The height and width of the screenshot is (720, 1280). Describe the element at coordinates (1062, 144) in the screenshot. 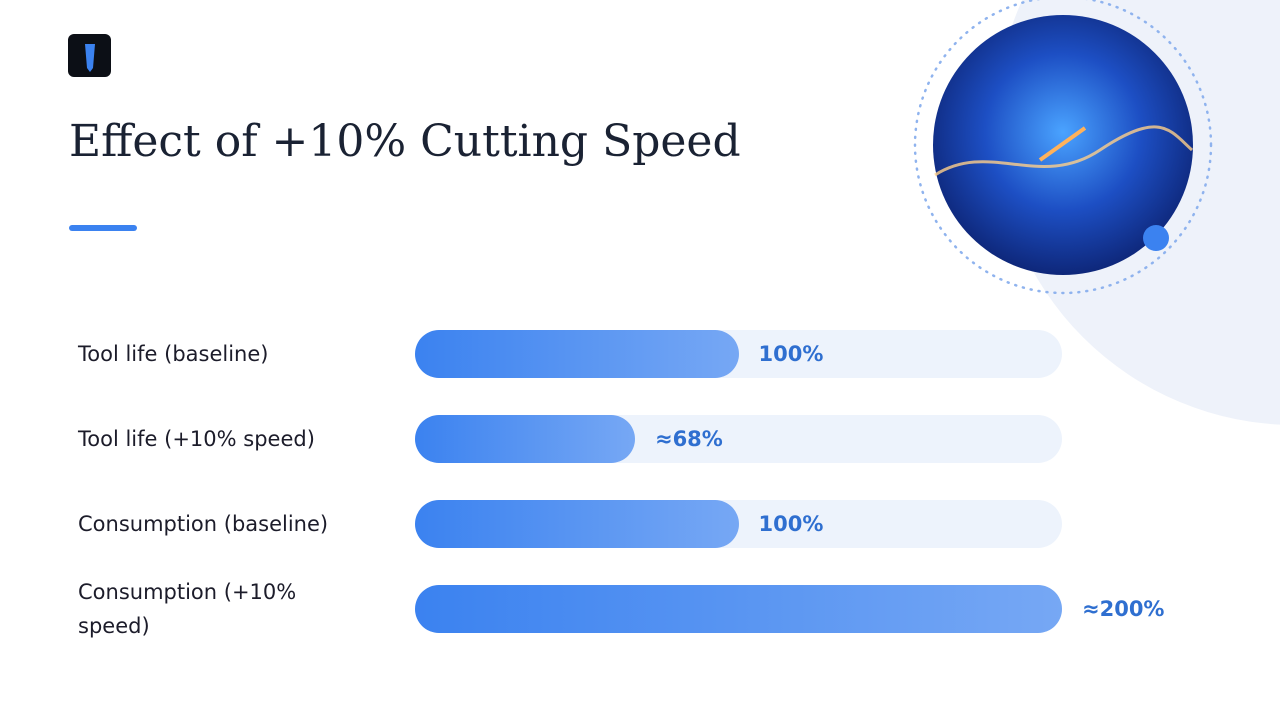

I see `image-arrow` at that location.